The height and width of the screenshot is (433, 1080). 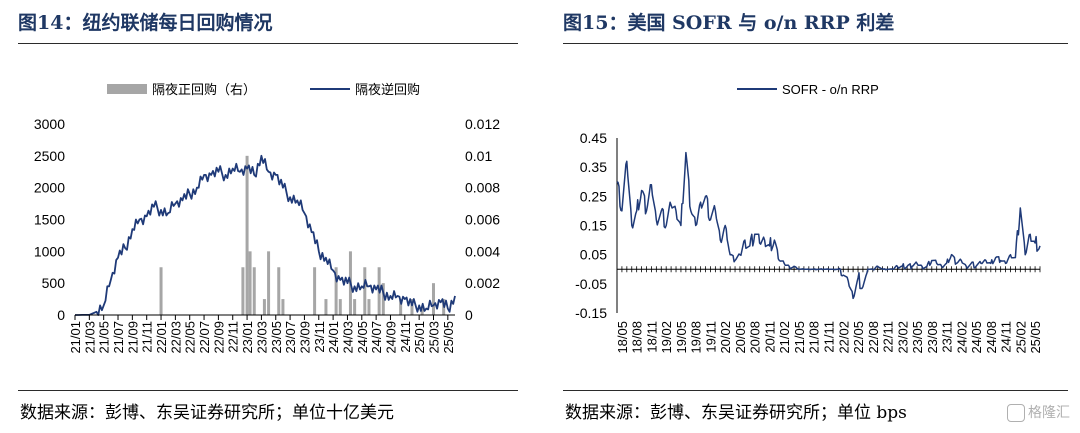 I want to click on x-tick-label: 19/11, so click(x=710, y=337).